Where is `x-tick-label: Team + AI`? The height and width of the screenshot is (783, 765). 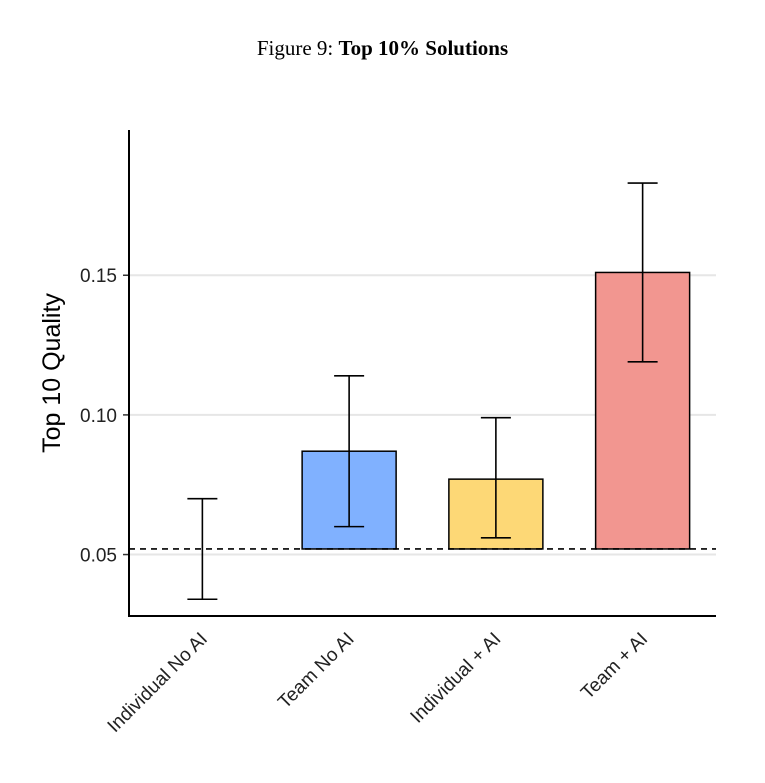 x-tick-label: Team + AI is located at coordinates (614, 666).